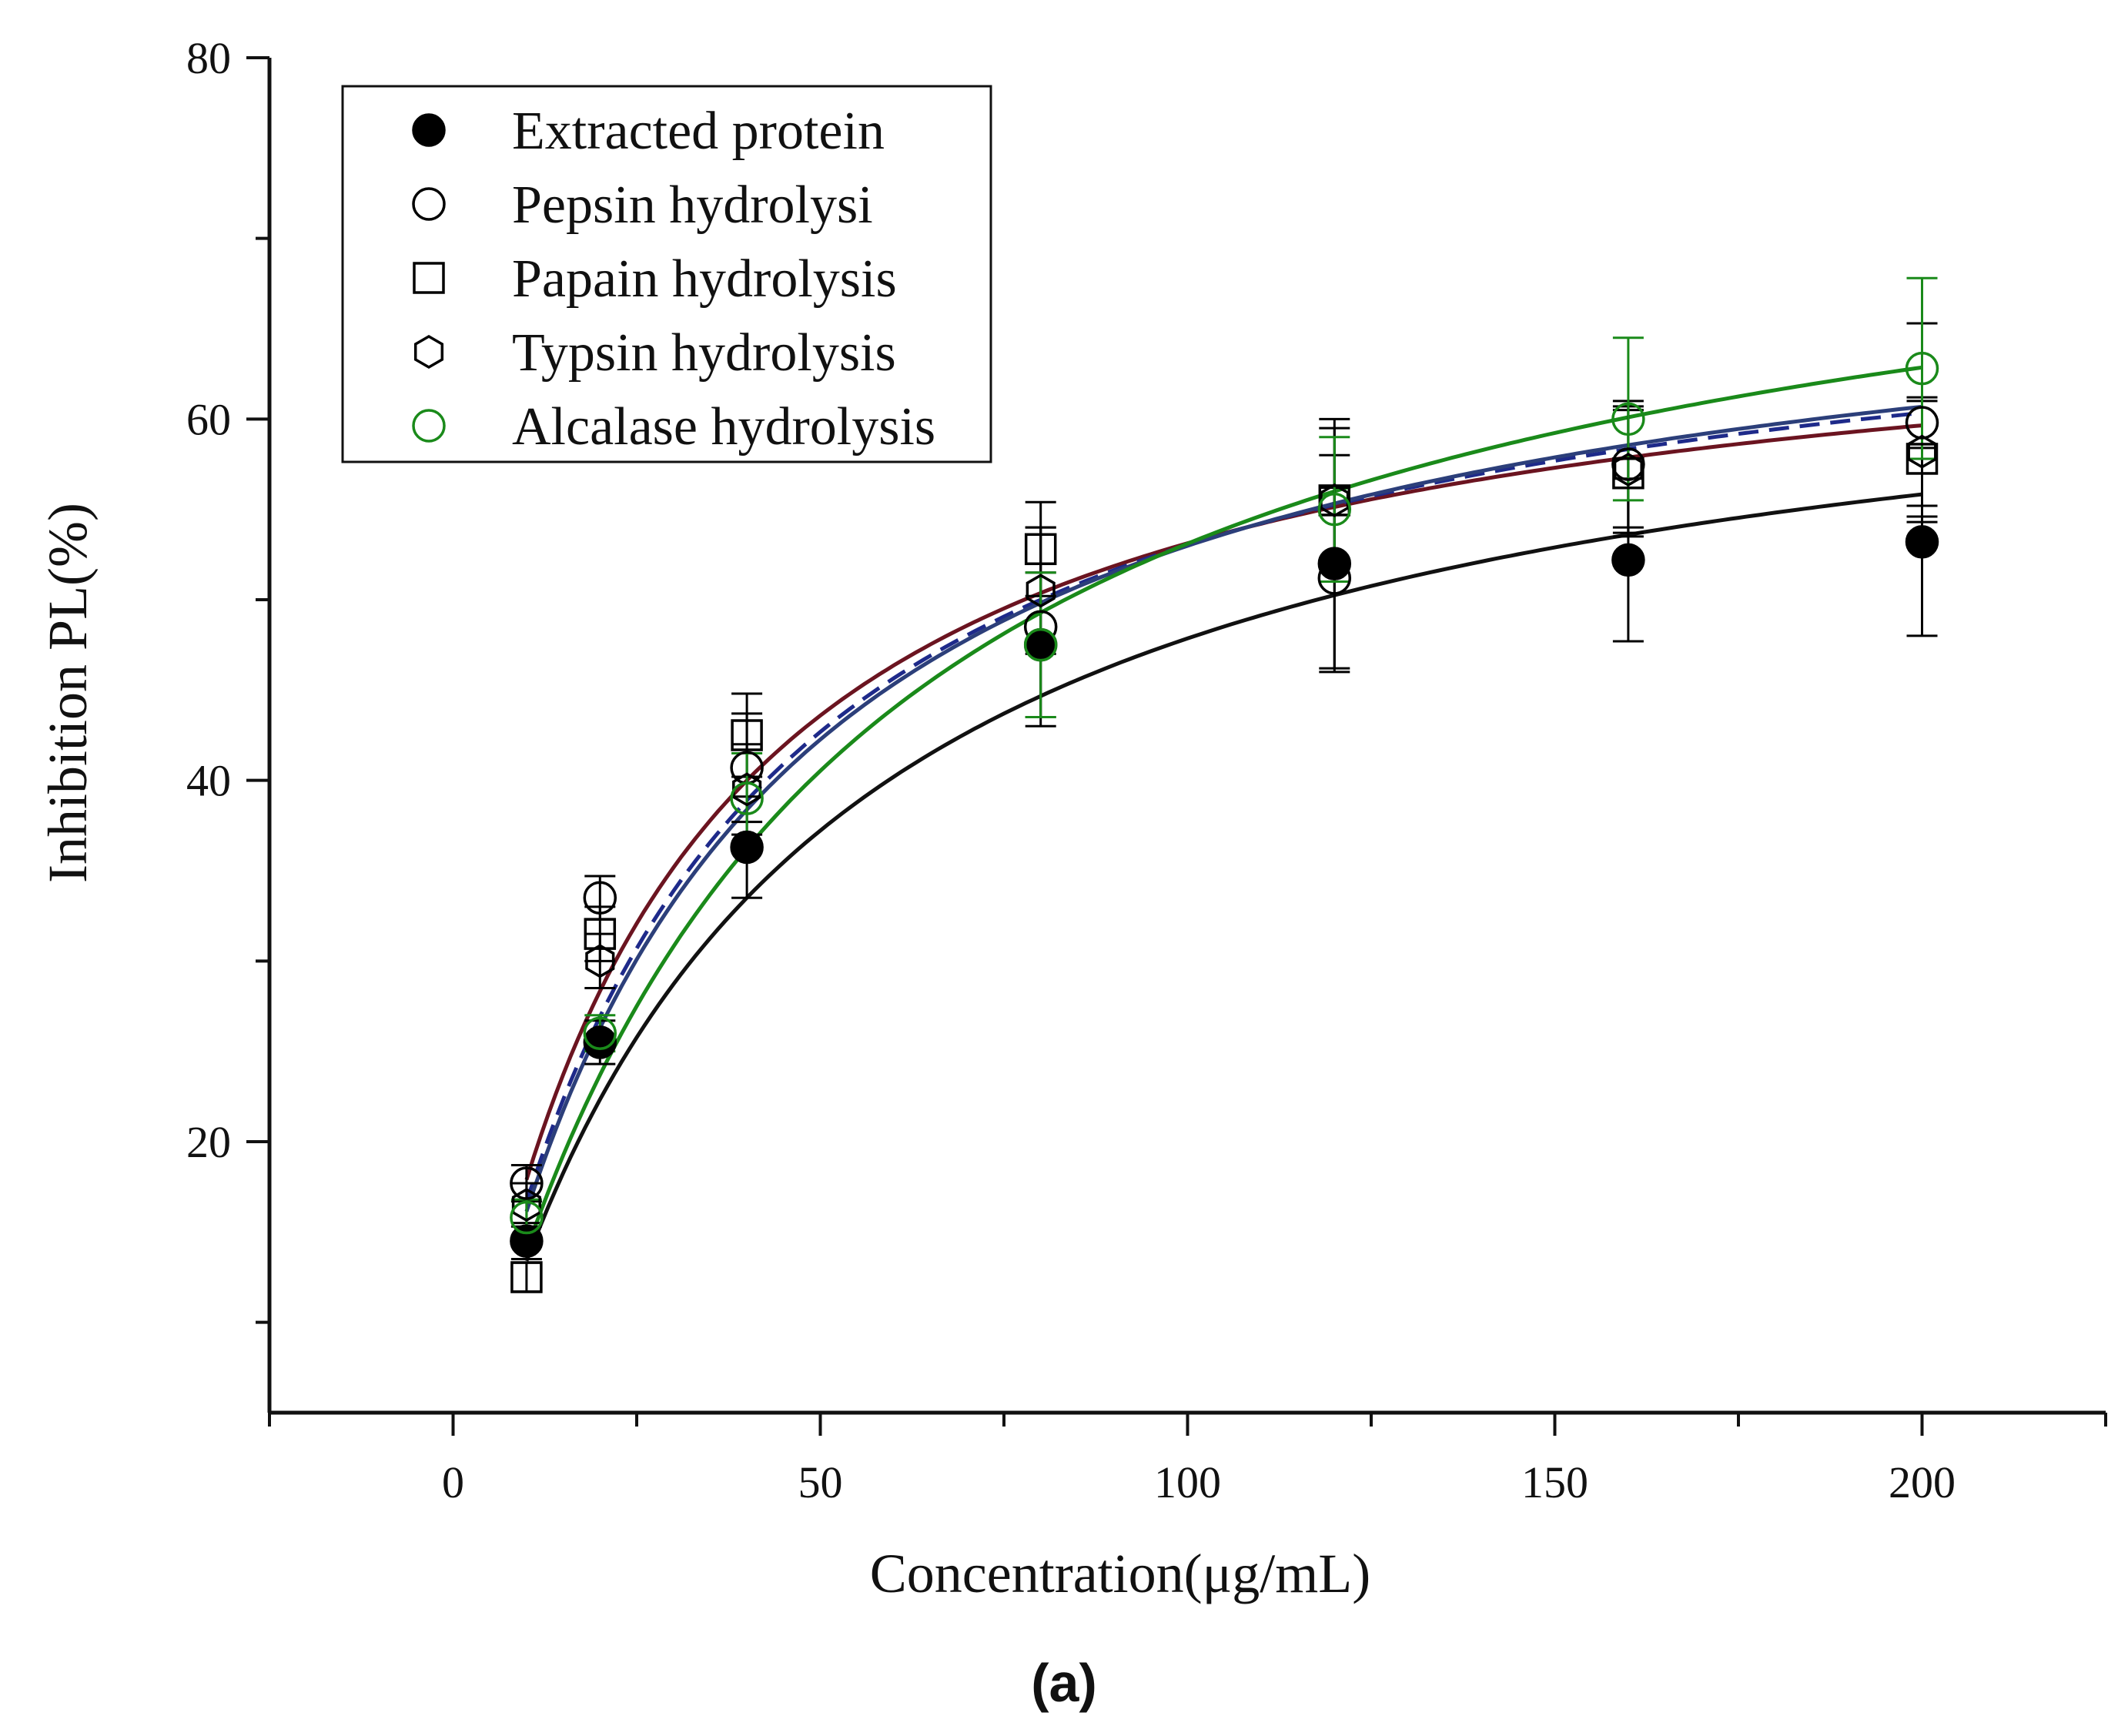 Image resolution: width=2128 pixels, height=1736 pixels. I want to click on panel-label: (a), so click(1064, 1683).